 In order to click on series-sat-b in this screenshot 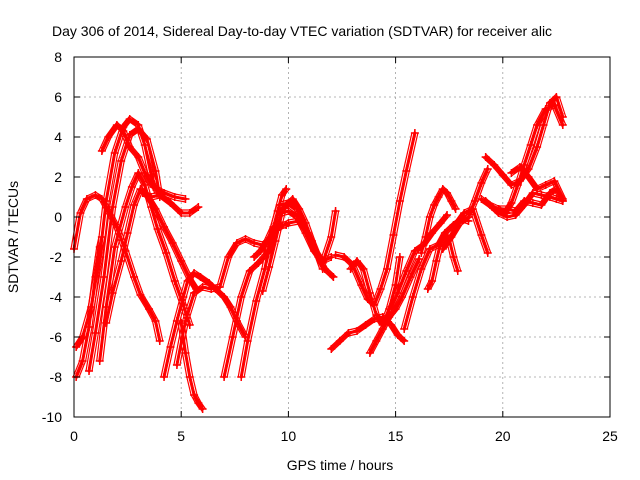, I will do `click(117, 233)`.